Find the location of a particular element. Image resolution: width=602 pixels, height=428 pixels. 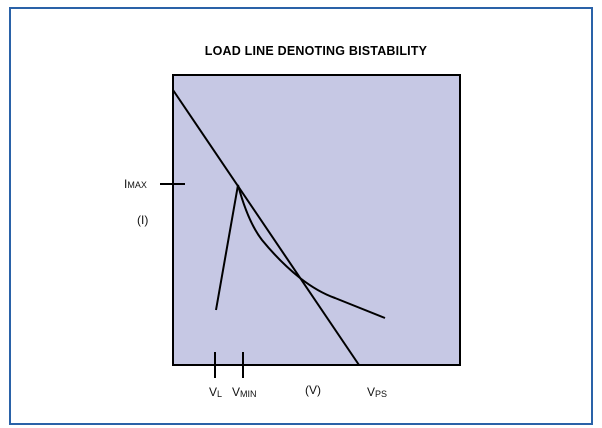

vps-label: VPS is located at coordinates (377, 392).